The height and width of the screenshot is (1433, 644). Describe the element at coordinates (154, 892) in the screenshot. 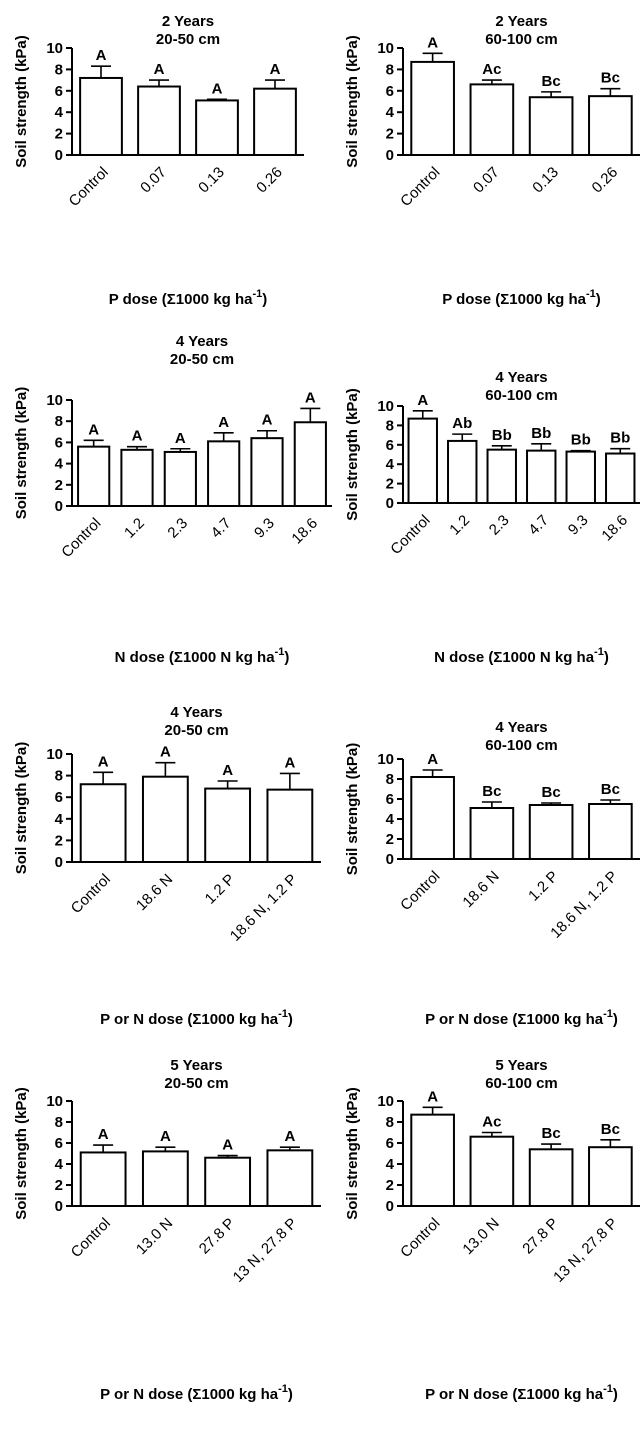

I see `x-tick-label: 18.6 N` at that location.